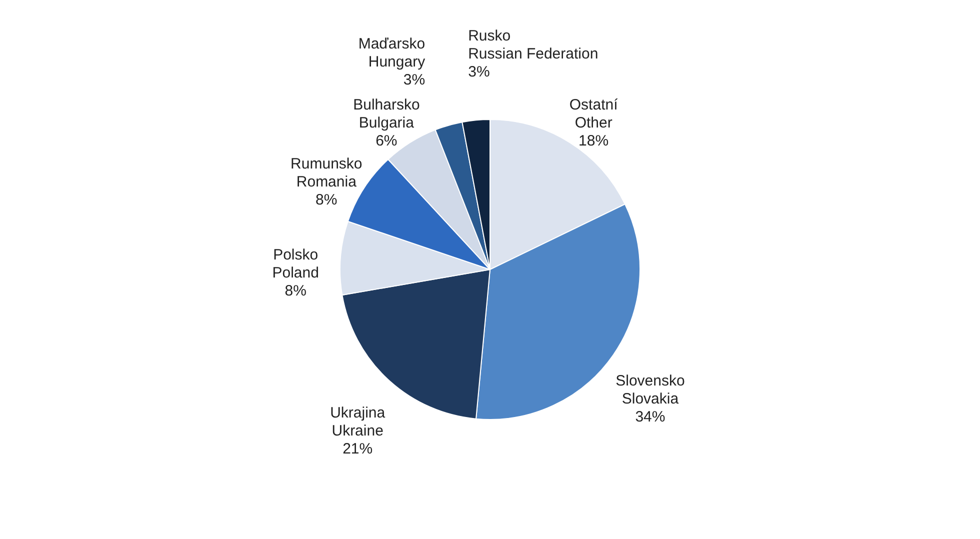 This screenshot has height=539, width=980. What do you see at coordinates (392, 53) in the screenshot?
I see `slice-label: Maďarsko Hungary` at bounding box center [392, 53].